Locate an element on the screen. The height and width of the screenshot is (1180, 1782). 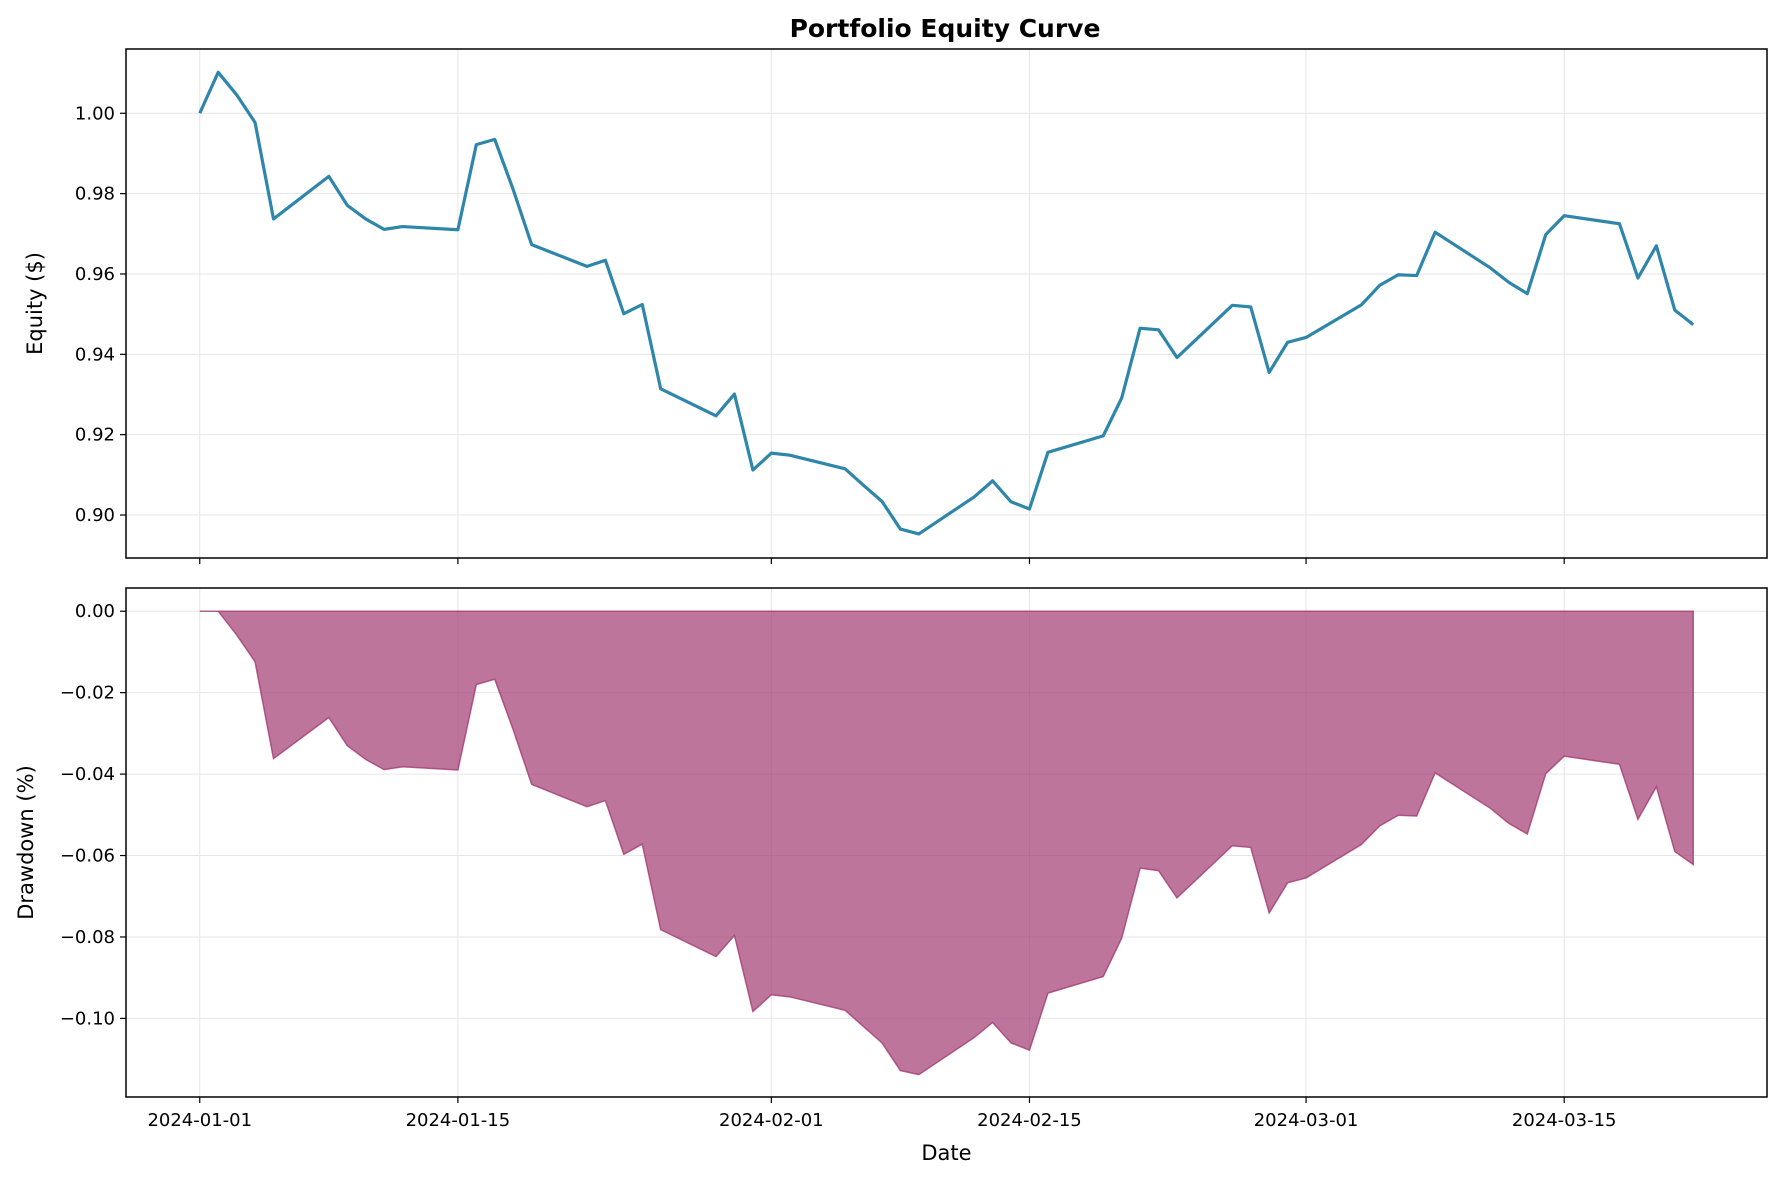
y-tick-label: 0.98 is located at coordinates (95, 194).